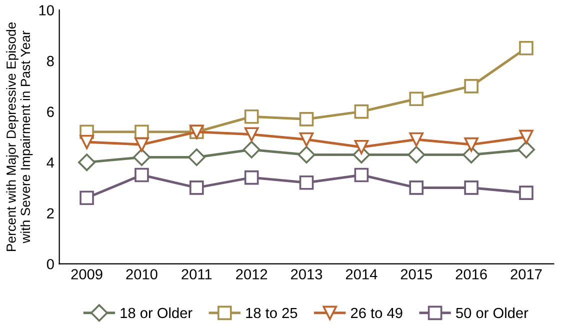 The height and width of the screenshot is (334, 565). What do you see at coordinates (50, 163) in the screenshot?
I see `y-tick-label: 4` at bounding box center [50, 163].